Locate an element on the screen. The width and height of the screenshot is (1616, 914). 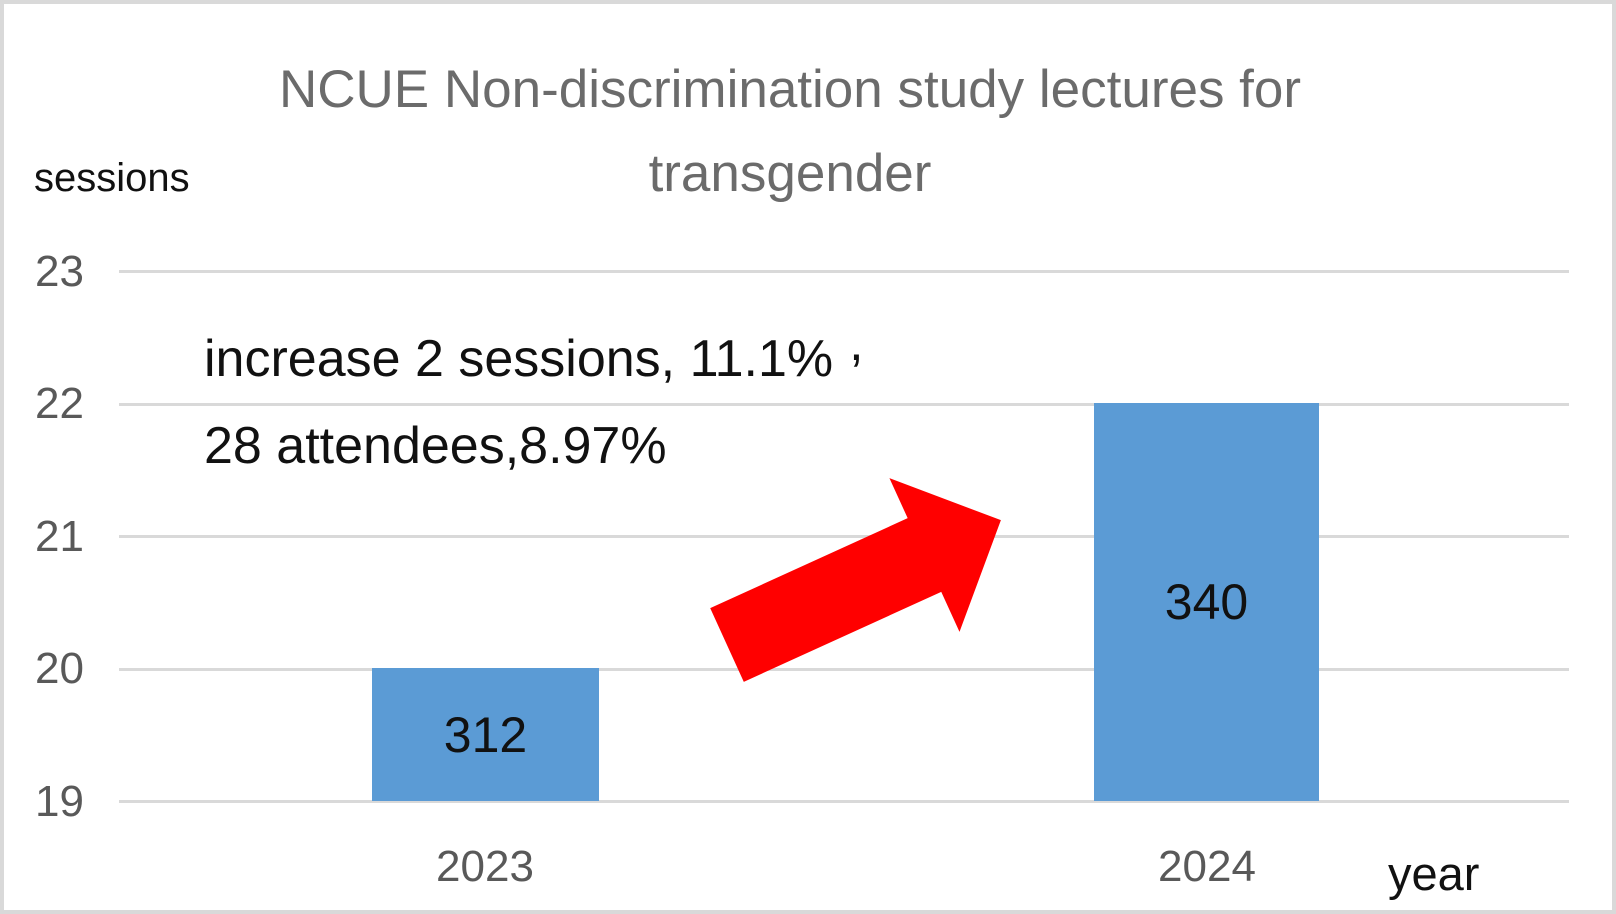
y-tick-22: 22 is located at coordinates (59, 403).